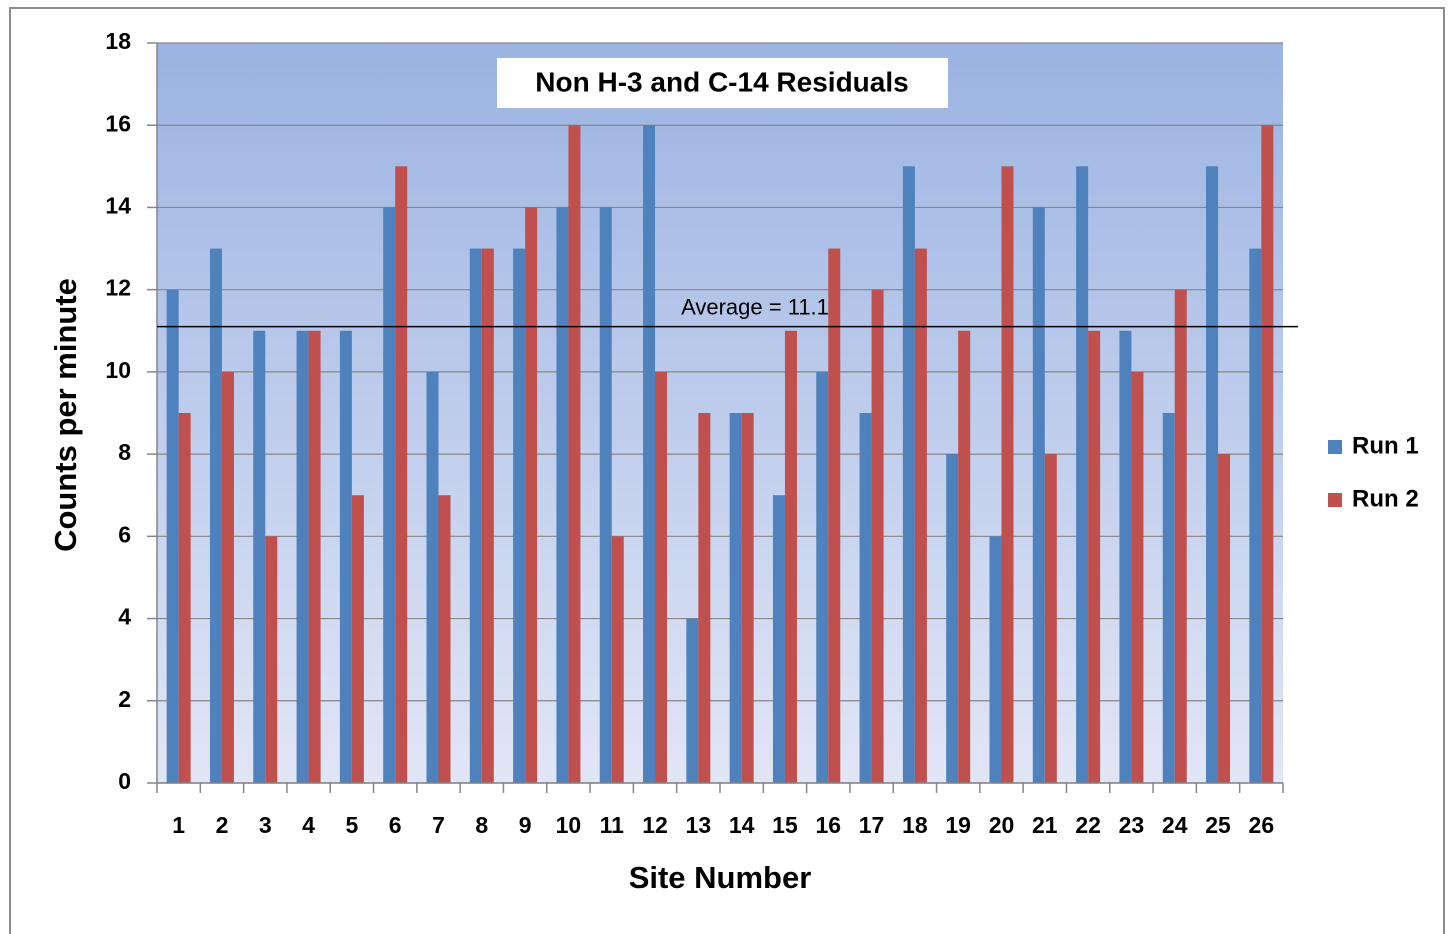 Image resolution: width=1454 pixels, height=934 pixels. What do you see at coordinates (755, 306) in the screenshot?
I see `average-label: Average = 11.1` at bounding box center [755, 306].